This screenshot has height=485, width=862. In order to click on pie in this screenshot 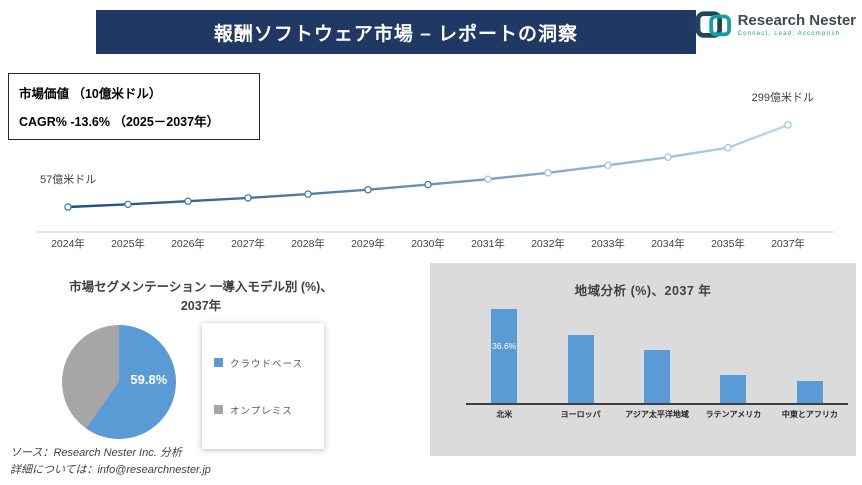, I will do `click(119, 382)`.